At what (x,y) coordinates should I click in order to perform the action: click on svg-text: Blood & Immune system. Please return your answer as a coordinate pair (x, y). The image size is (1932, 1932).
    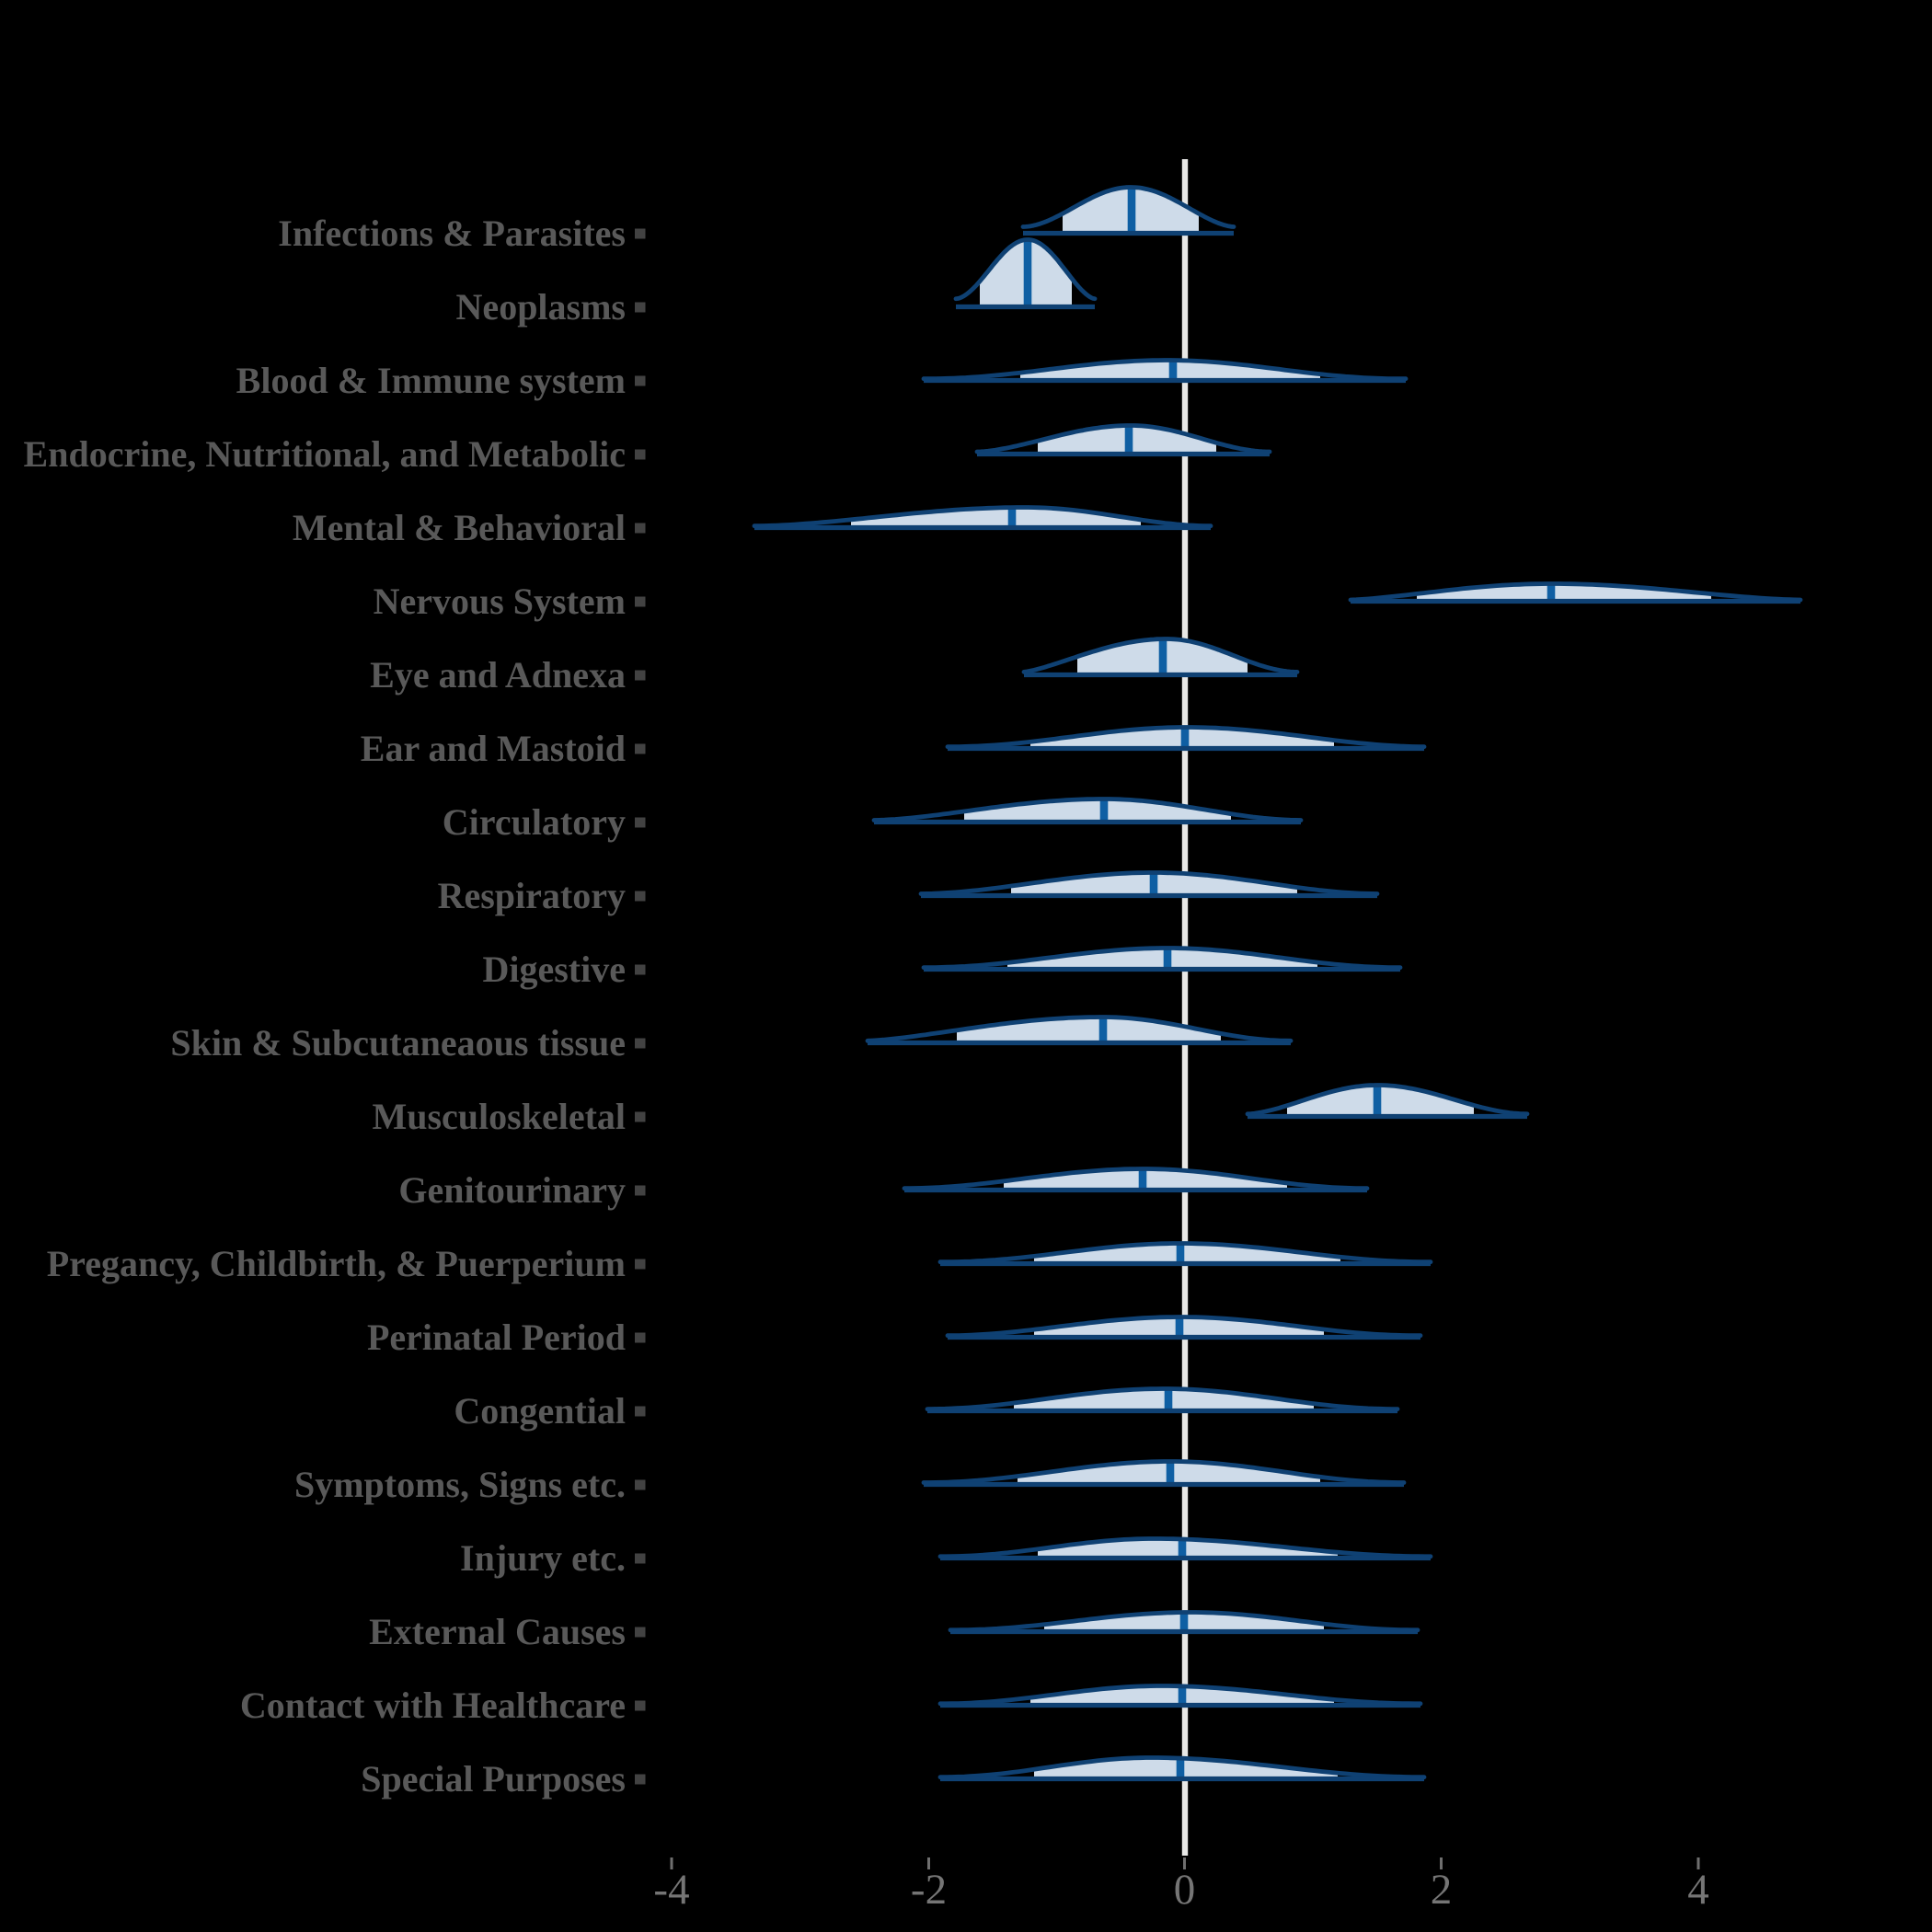
    Looking at the image, I should click on (431, 380).